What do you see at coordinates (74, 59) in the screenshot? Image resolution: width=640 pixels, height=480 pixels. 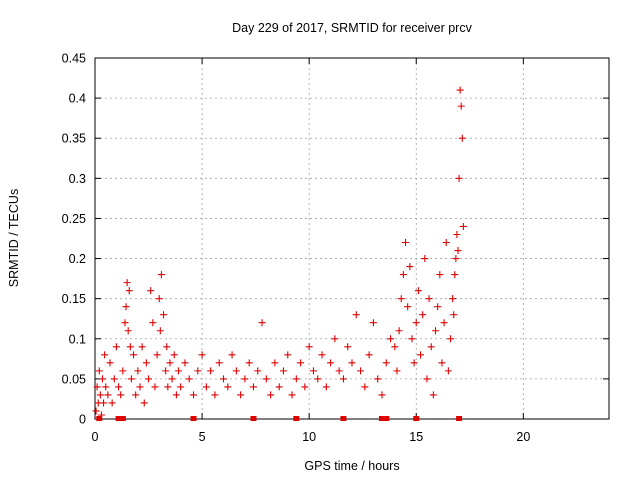 I see `y-tick-label: 0.45` at bounding box center [74, 59].